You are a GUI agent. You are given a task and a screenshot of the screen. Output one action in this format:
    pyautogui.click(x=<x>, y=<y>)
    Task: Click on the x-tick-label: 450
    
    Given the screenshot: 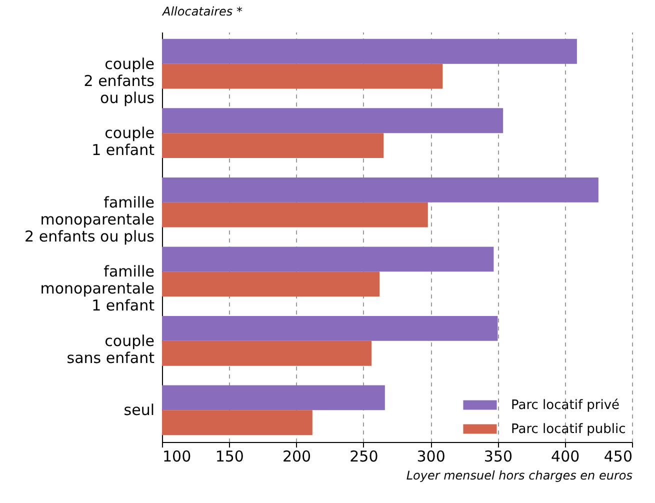 What is the action you would take?
    pyautogui.click(x=618, y=457)
    